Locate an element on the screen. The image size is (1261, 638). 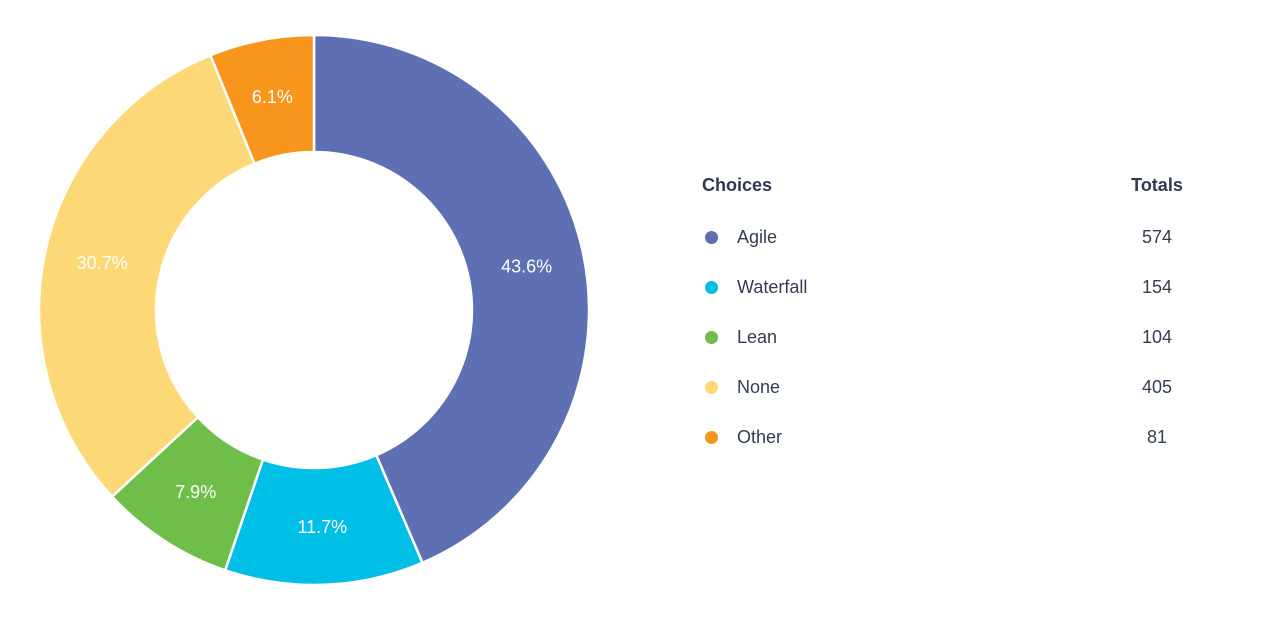
legend-total-value: 81 is located at coordinates (1157, 436).